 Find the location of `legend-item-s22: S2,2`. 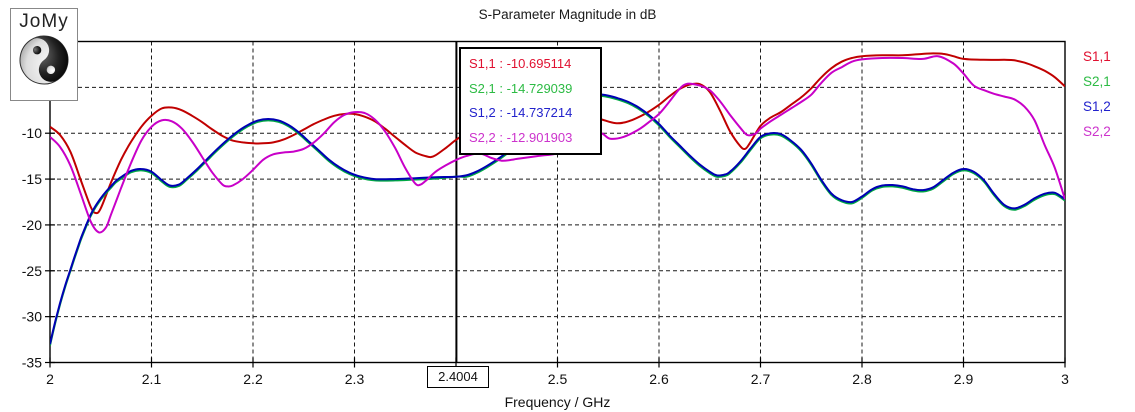

legend-item-s22: S2,2 is located at coordinates (1097, 131).